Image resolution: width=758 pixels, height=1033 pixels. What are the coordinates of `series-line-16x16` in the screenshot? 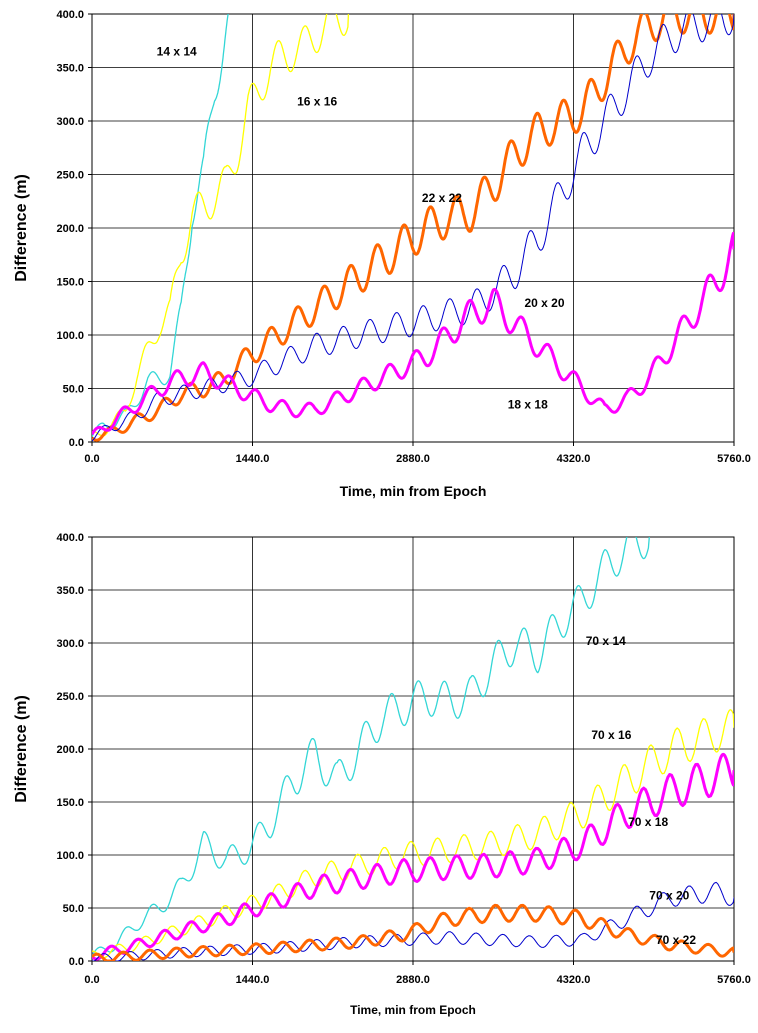 It's located at (221, 225).